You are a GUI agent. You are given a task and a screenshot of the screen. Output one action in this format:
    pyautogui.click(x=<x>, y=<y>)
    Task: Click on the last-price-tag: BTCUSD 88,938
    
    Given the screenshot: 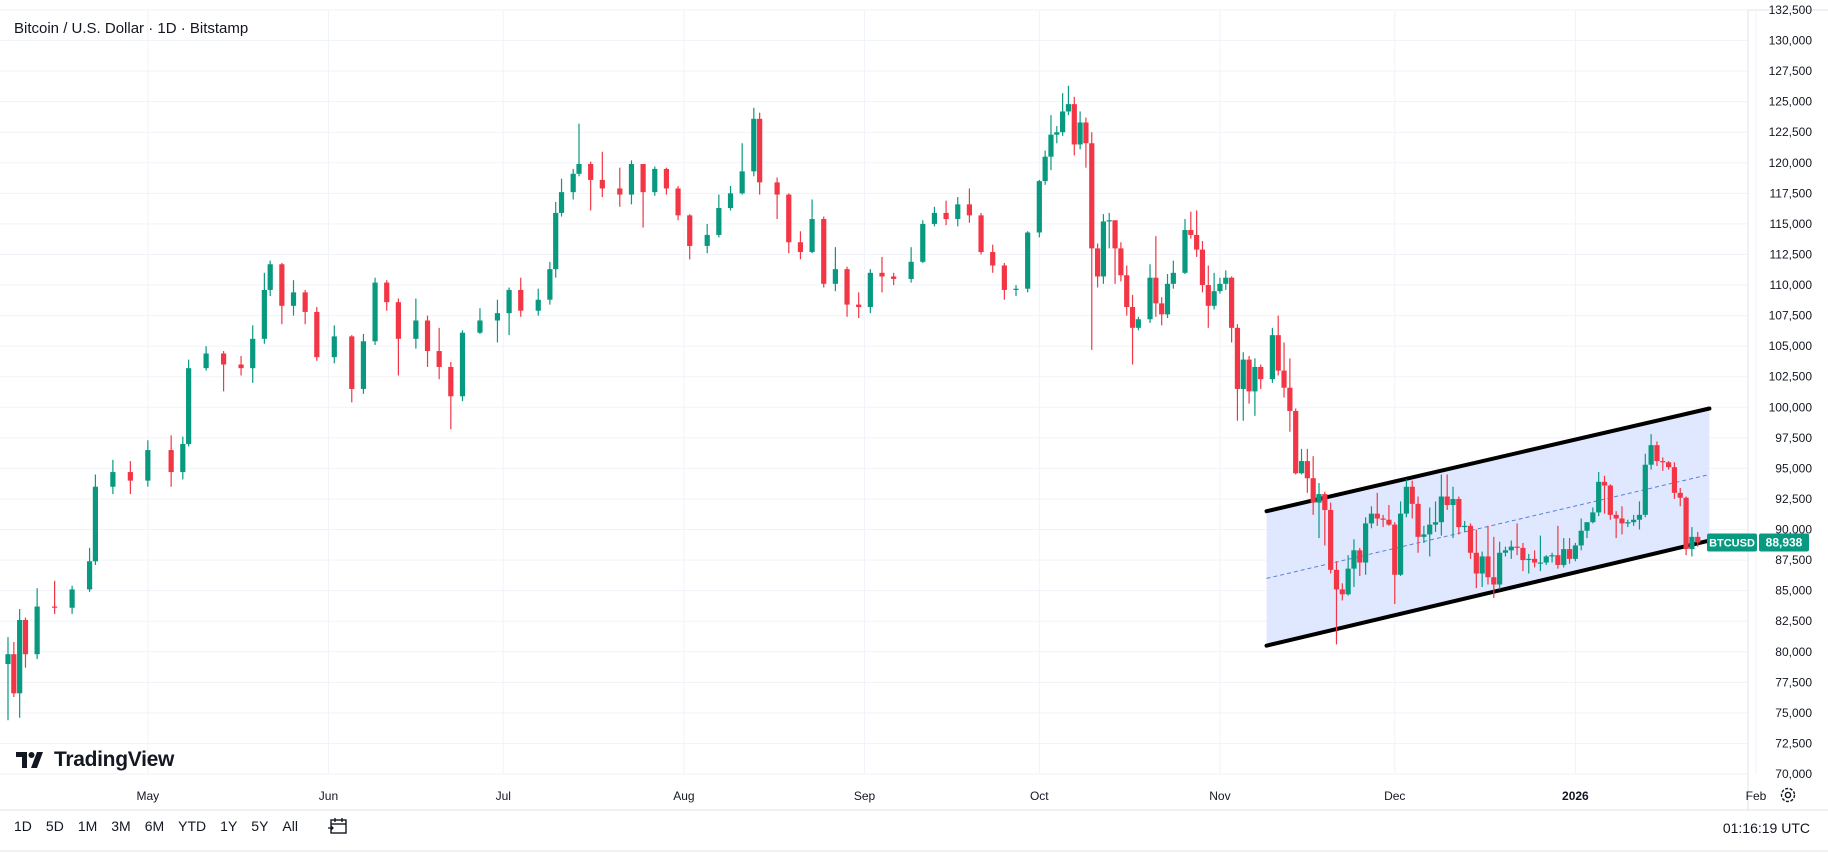 What is the action you would take?
    pyautogui.click(x=1758, y=542)
    